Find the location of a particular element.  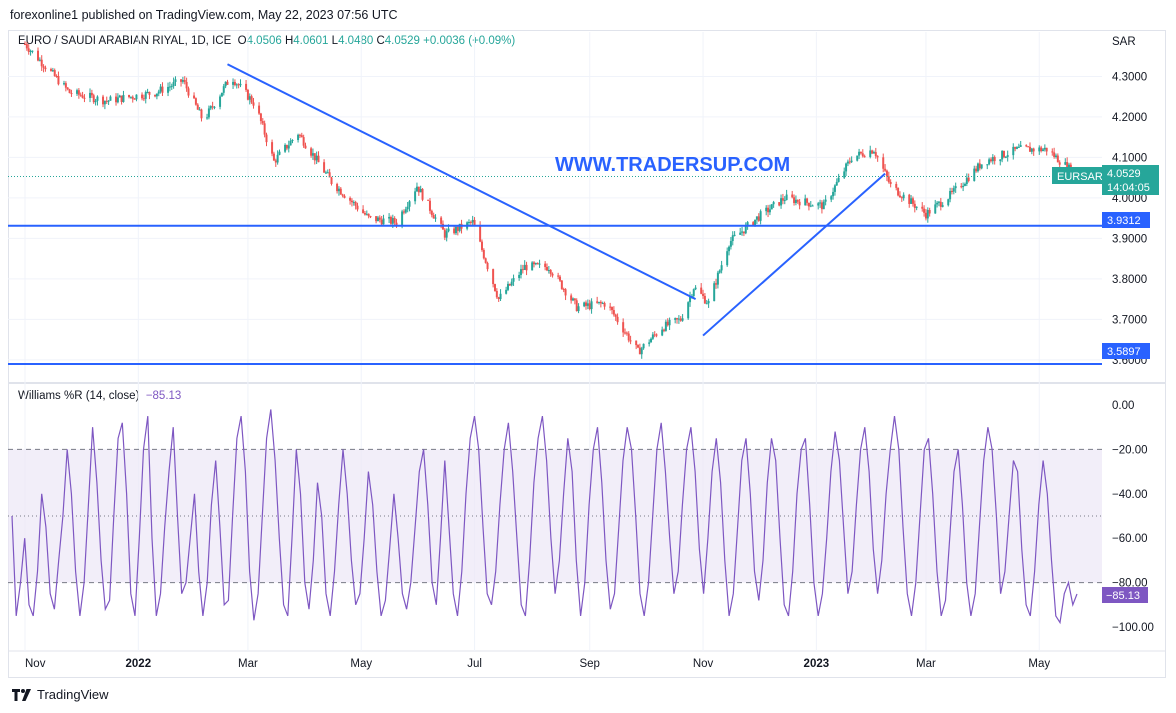

tradingview-logo-icon is located at coordinates (21, 694).